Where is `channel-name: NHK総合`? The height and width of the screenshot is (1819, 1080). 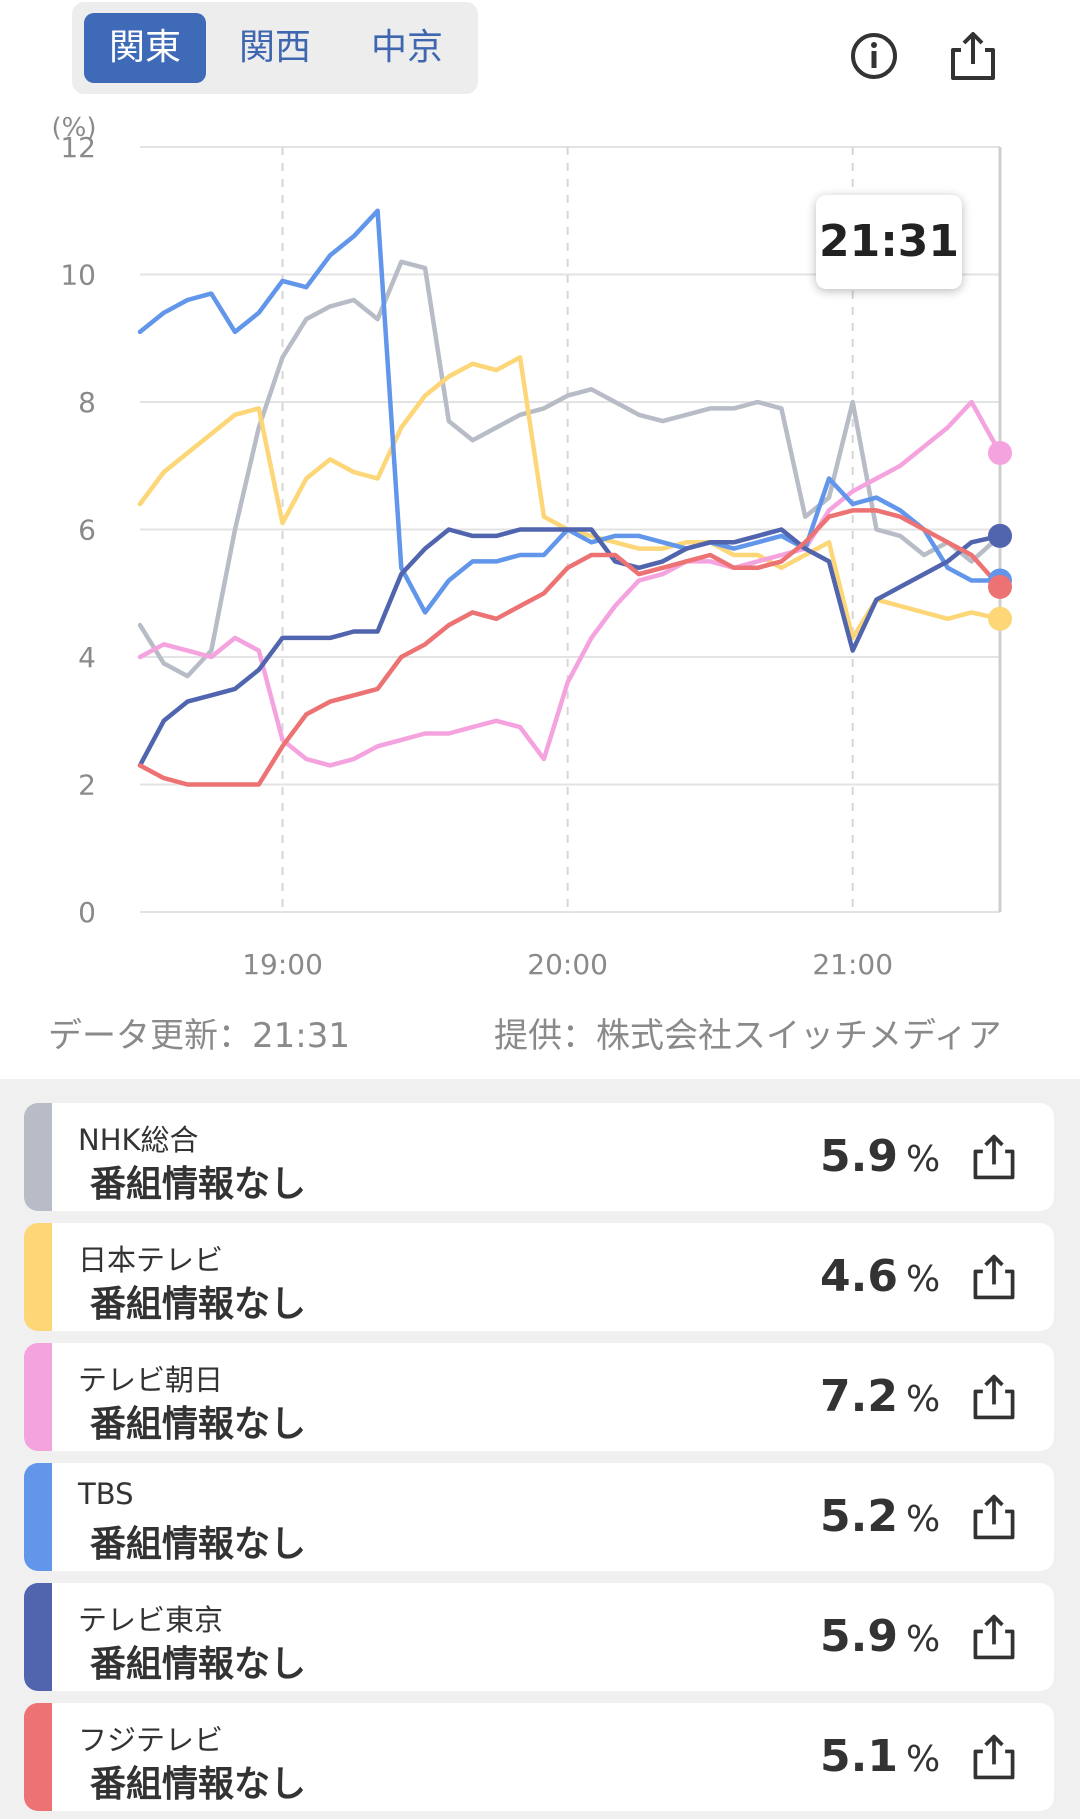 channel-name: NHK総合 is located at coordinates (138, 1140).